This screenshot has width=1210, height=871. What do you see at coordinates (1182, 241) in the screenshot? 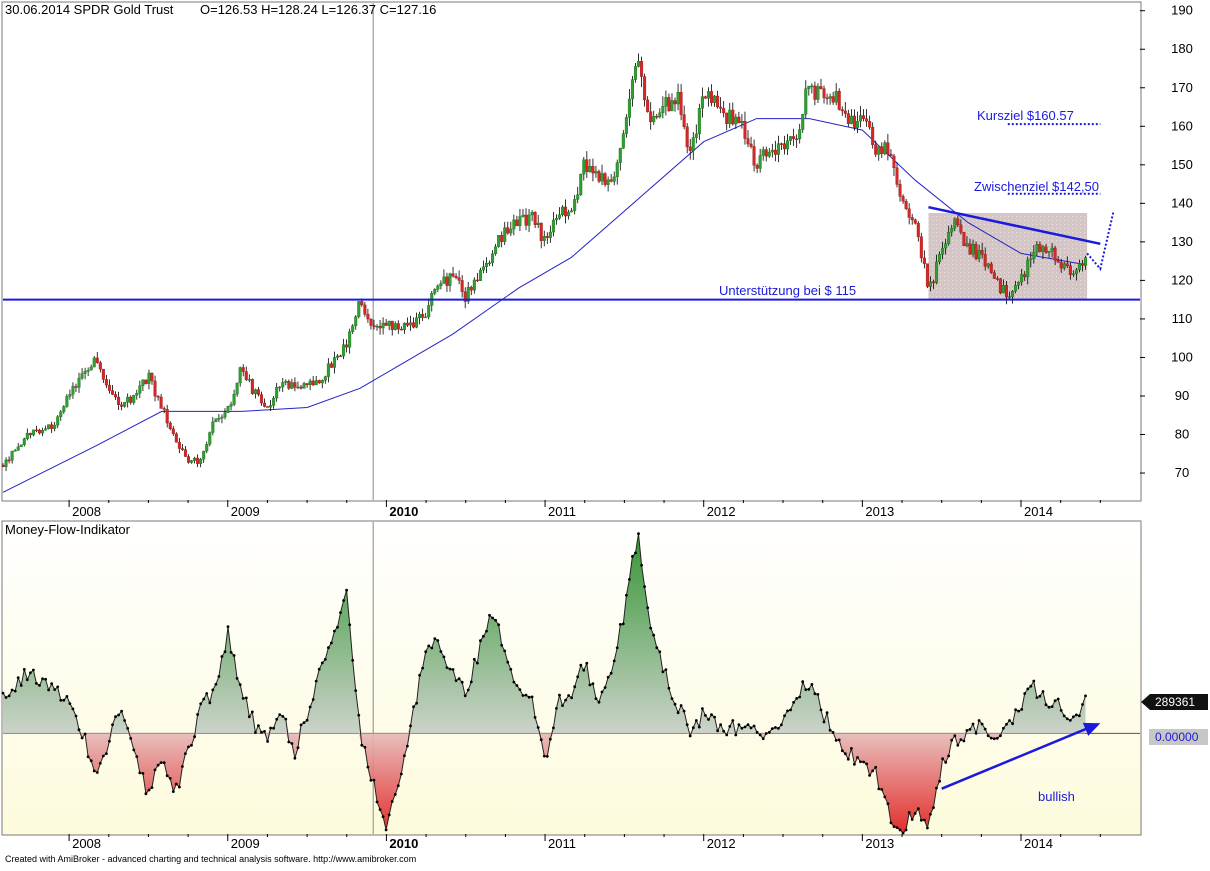
I see `y-tick-label: 130` at bounding box center [1182, 241].